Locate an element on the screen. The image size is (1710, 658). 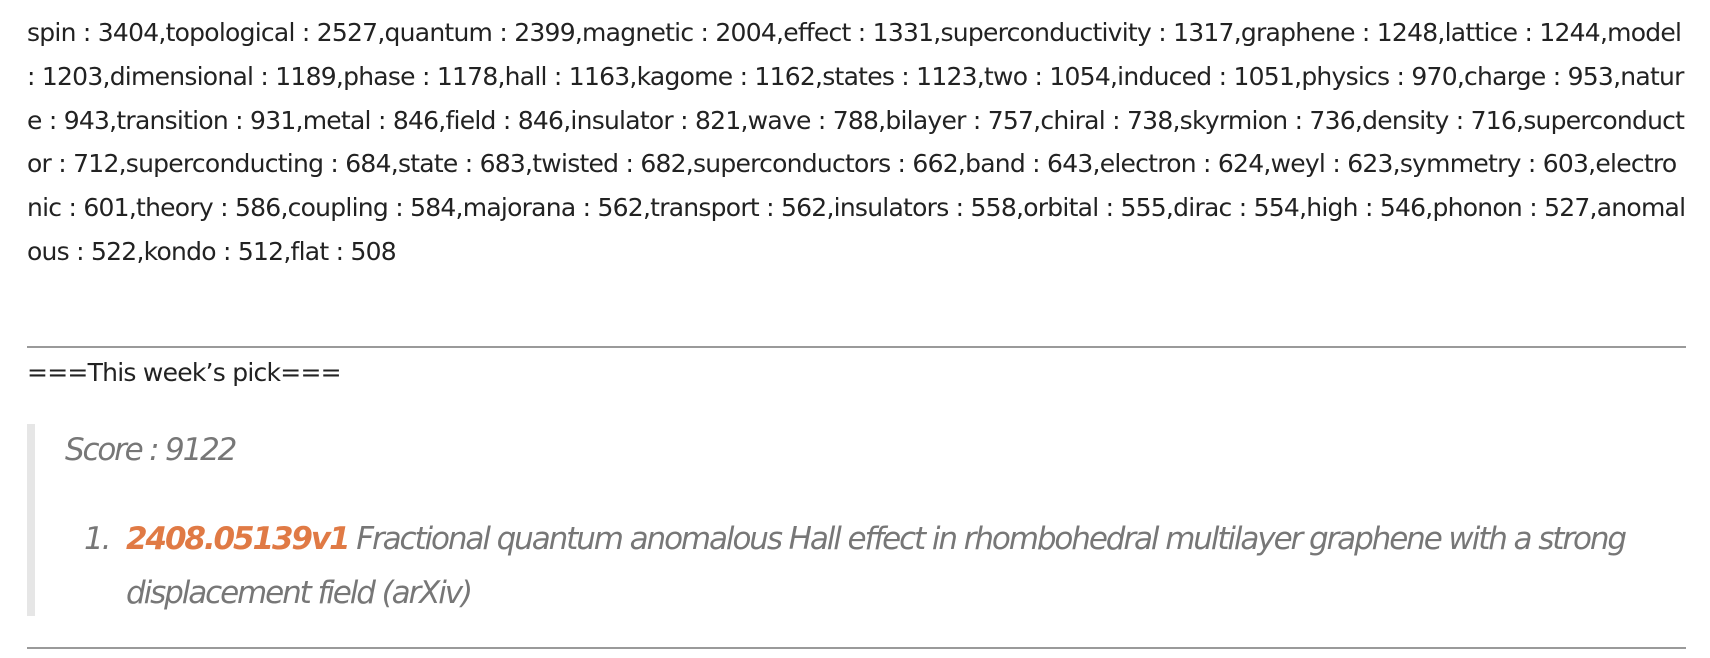
divider-top is located at coordinates (856, 347).